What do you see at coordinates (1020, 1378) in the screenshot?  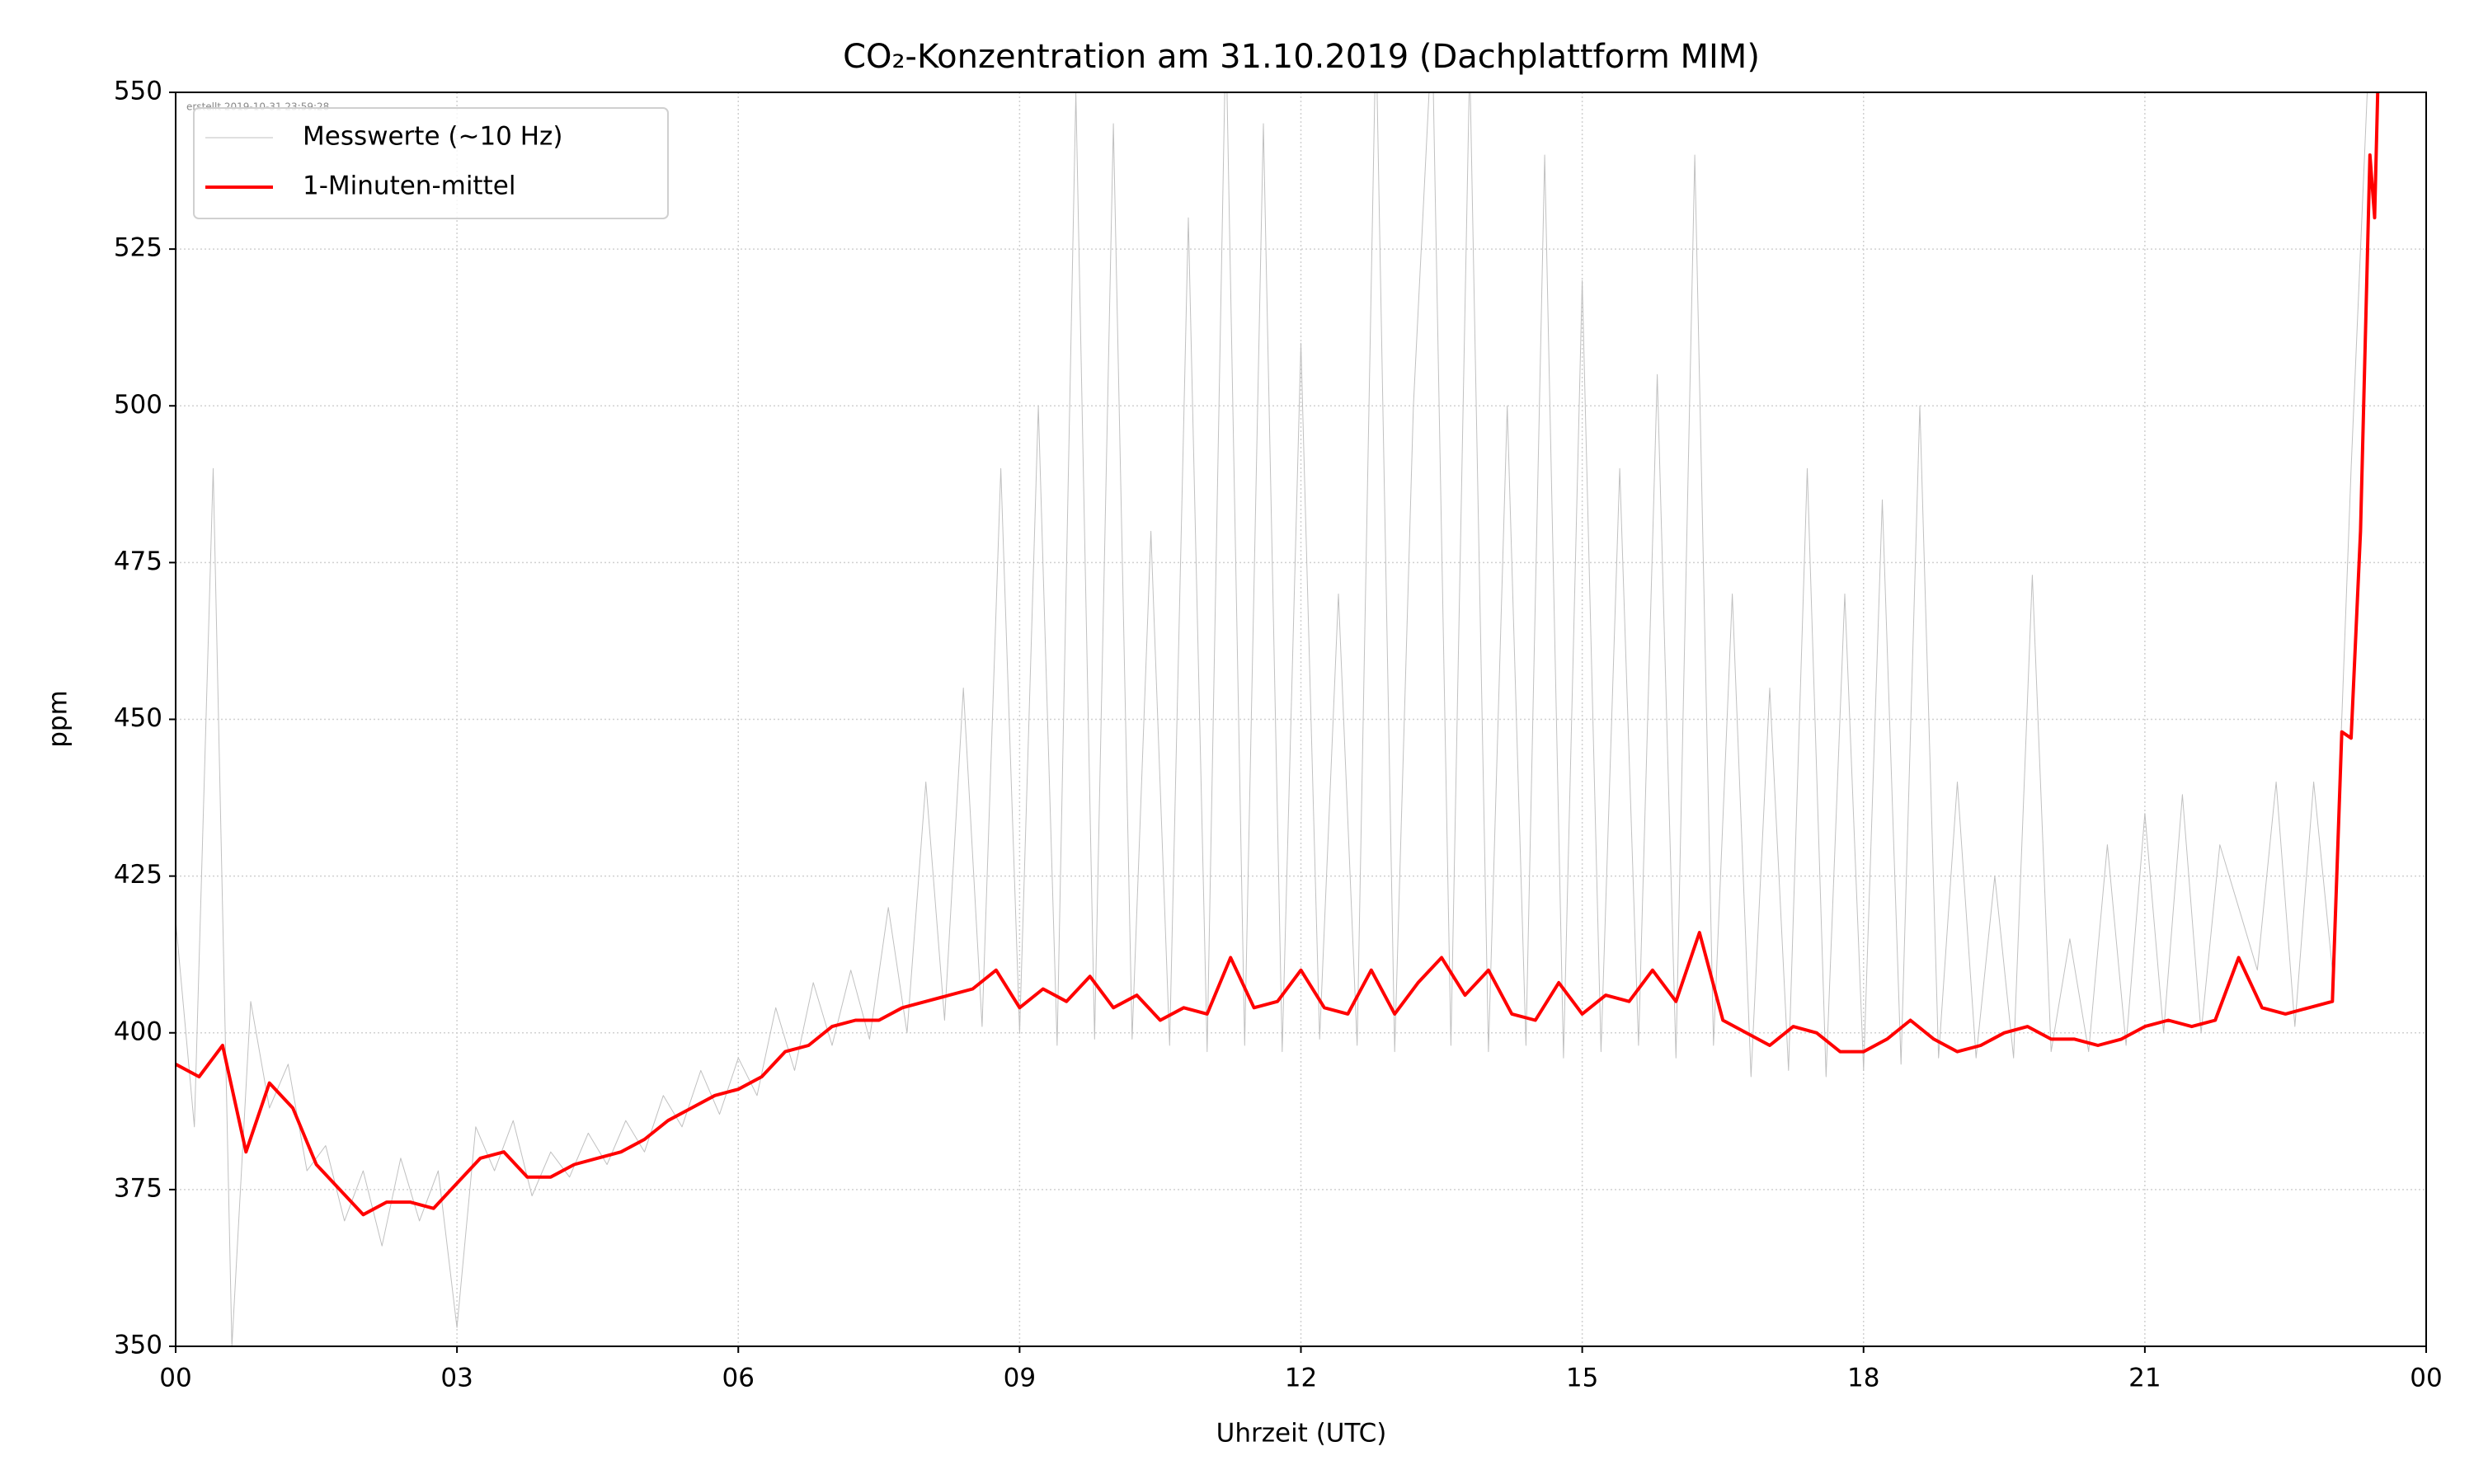 I see `x-tick-label: 09` at bounding box center [1020, 1378].